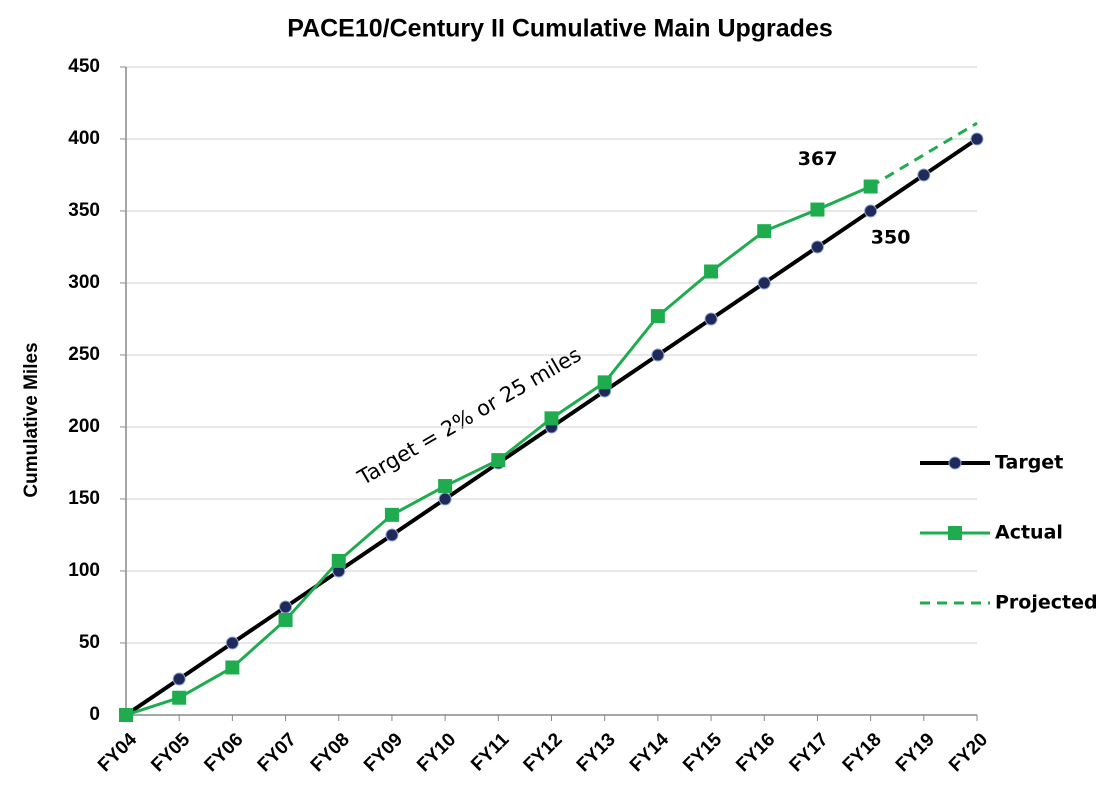 This screenshot has width=1120, height=798. What do you see at coordinates (1029, 533) in the screenshot?
I see `legend-label: Actual` at bounding box center [1029, 533].